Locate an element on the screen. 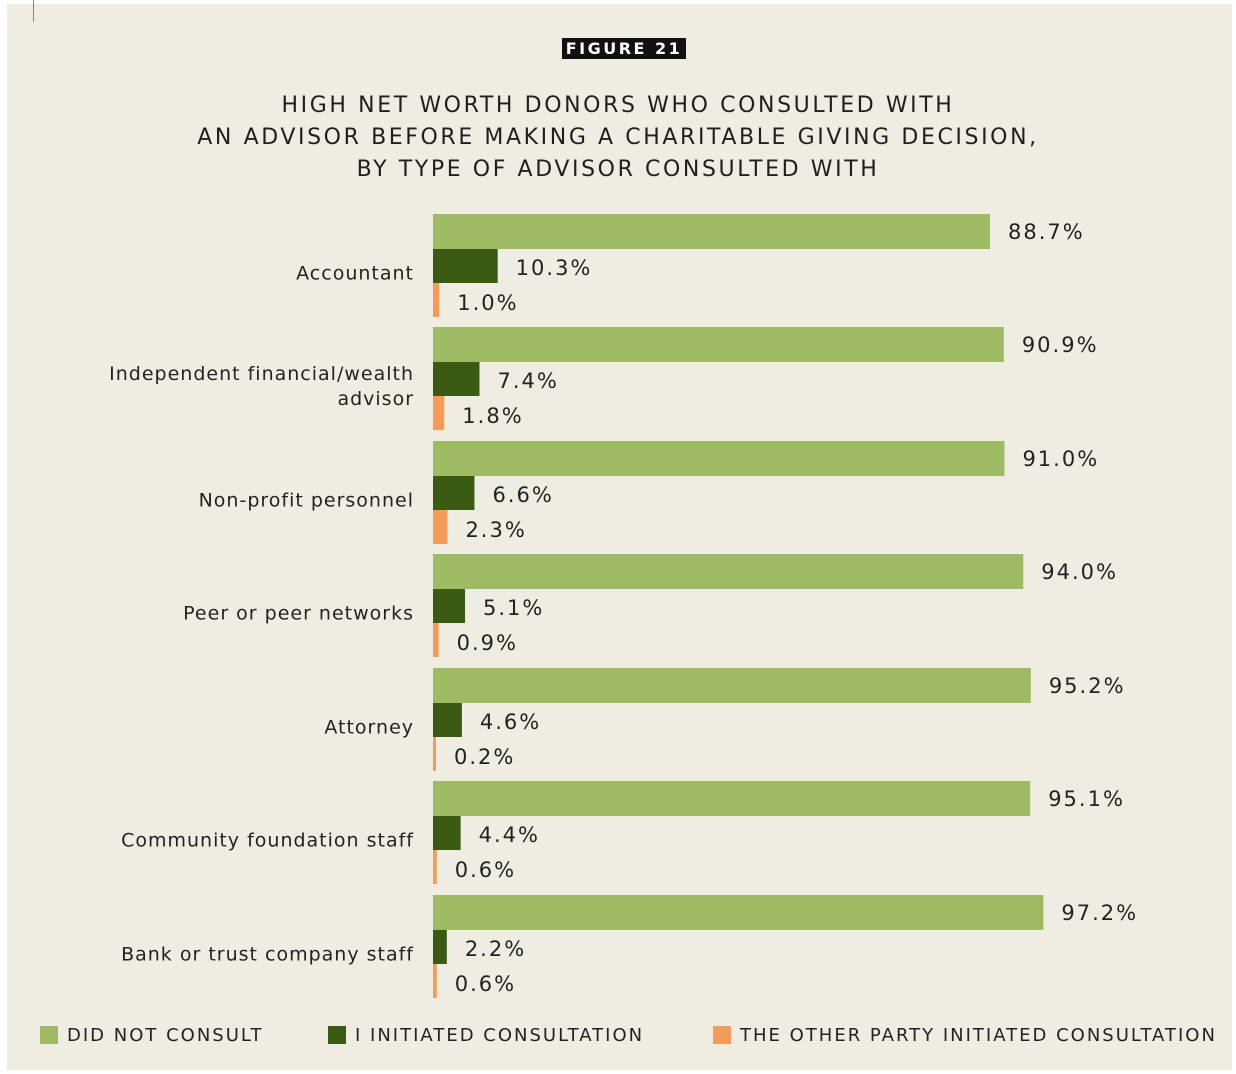 The width and height of the screenshot is (1236, 1074). legend-swatch-did-not-consult is located at coordinates (49, 1035).